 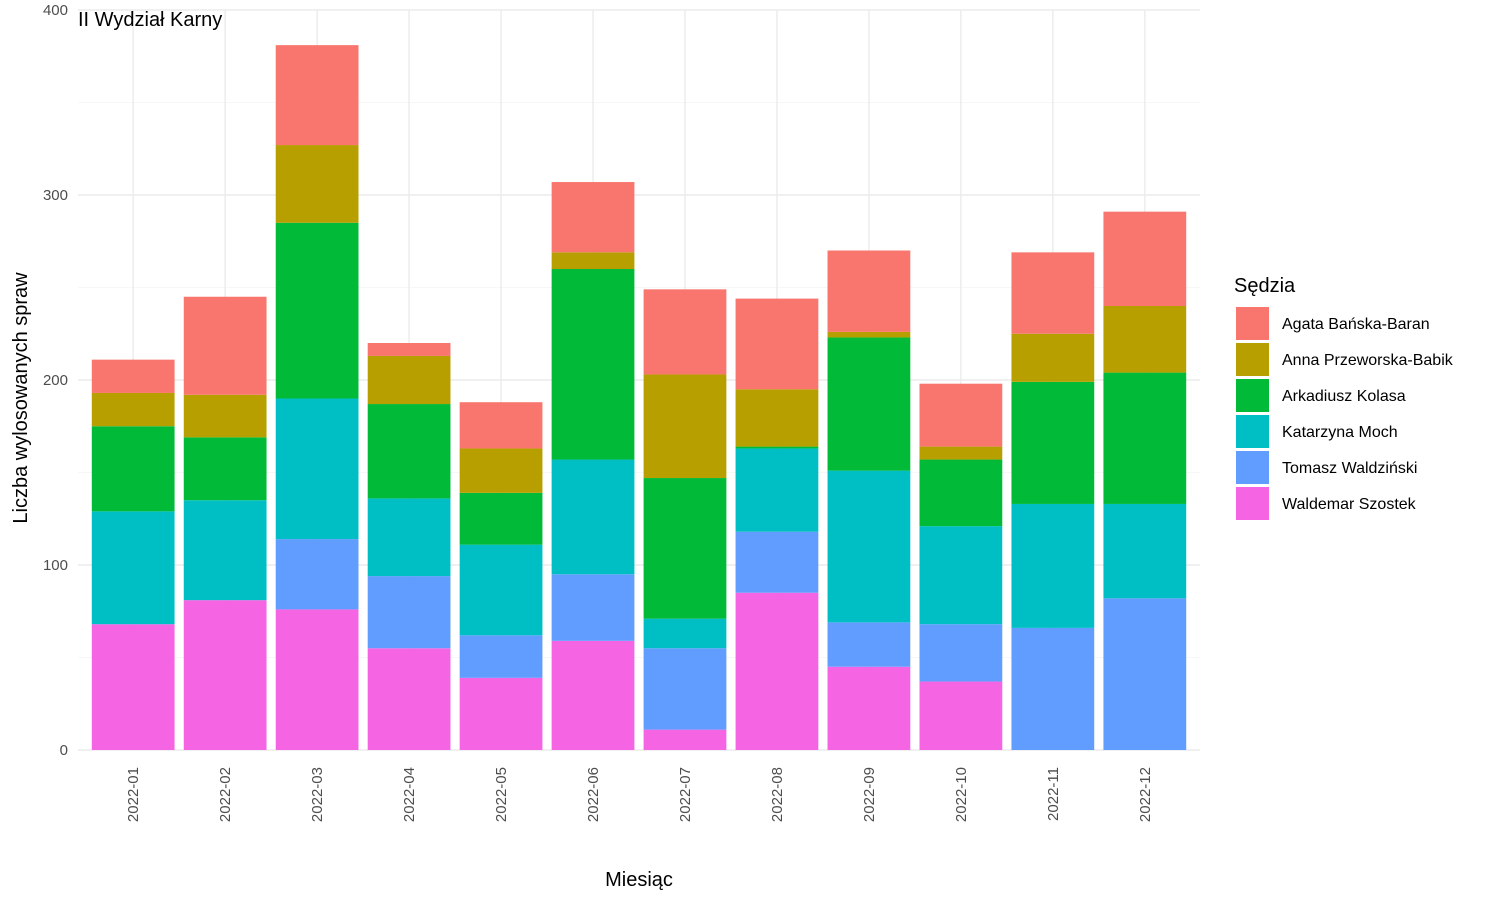 I want to click on x-tick-label: 2022-01, so click(x=133, y=794).